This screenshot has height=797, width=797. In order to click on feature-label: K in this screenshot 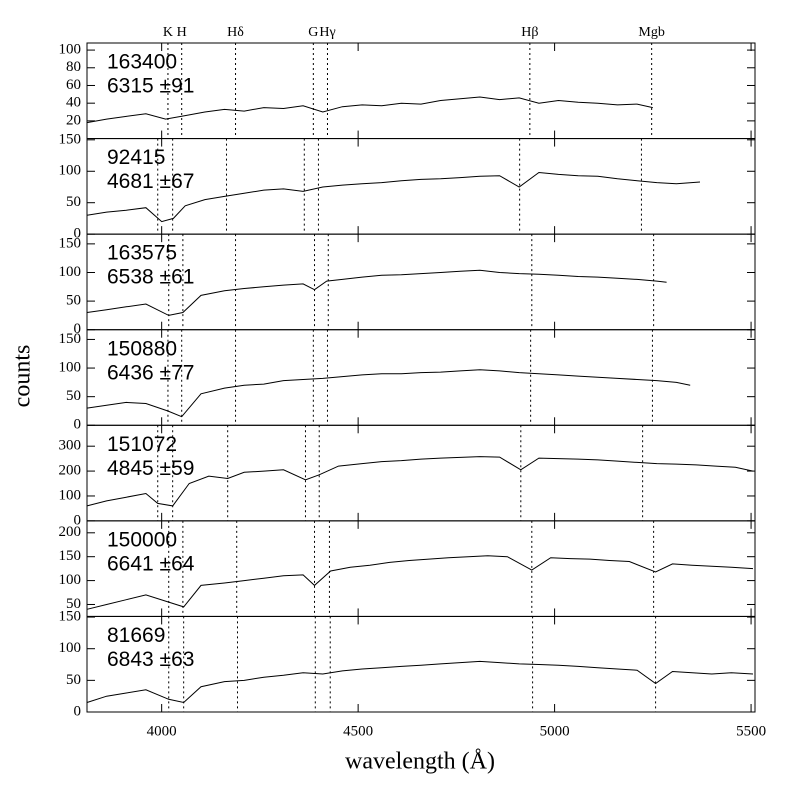, I will do `click(168, 32)`.